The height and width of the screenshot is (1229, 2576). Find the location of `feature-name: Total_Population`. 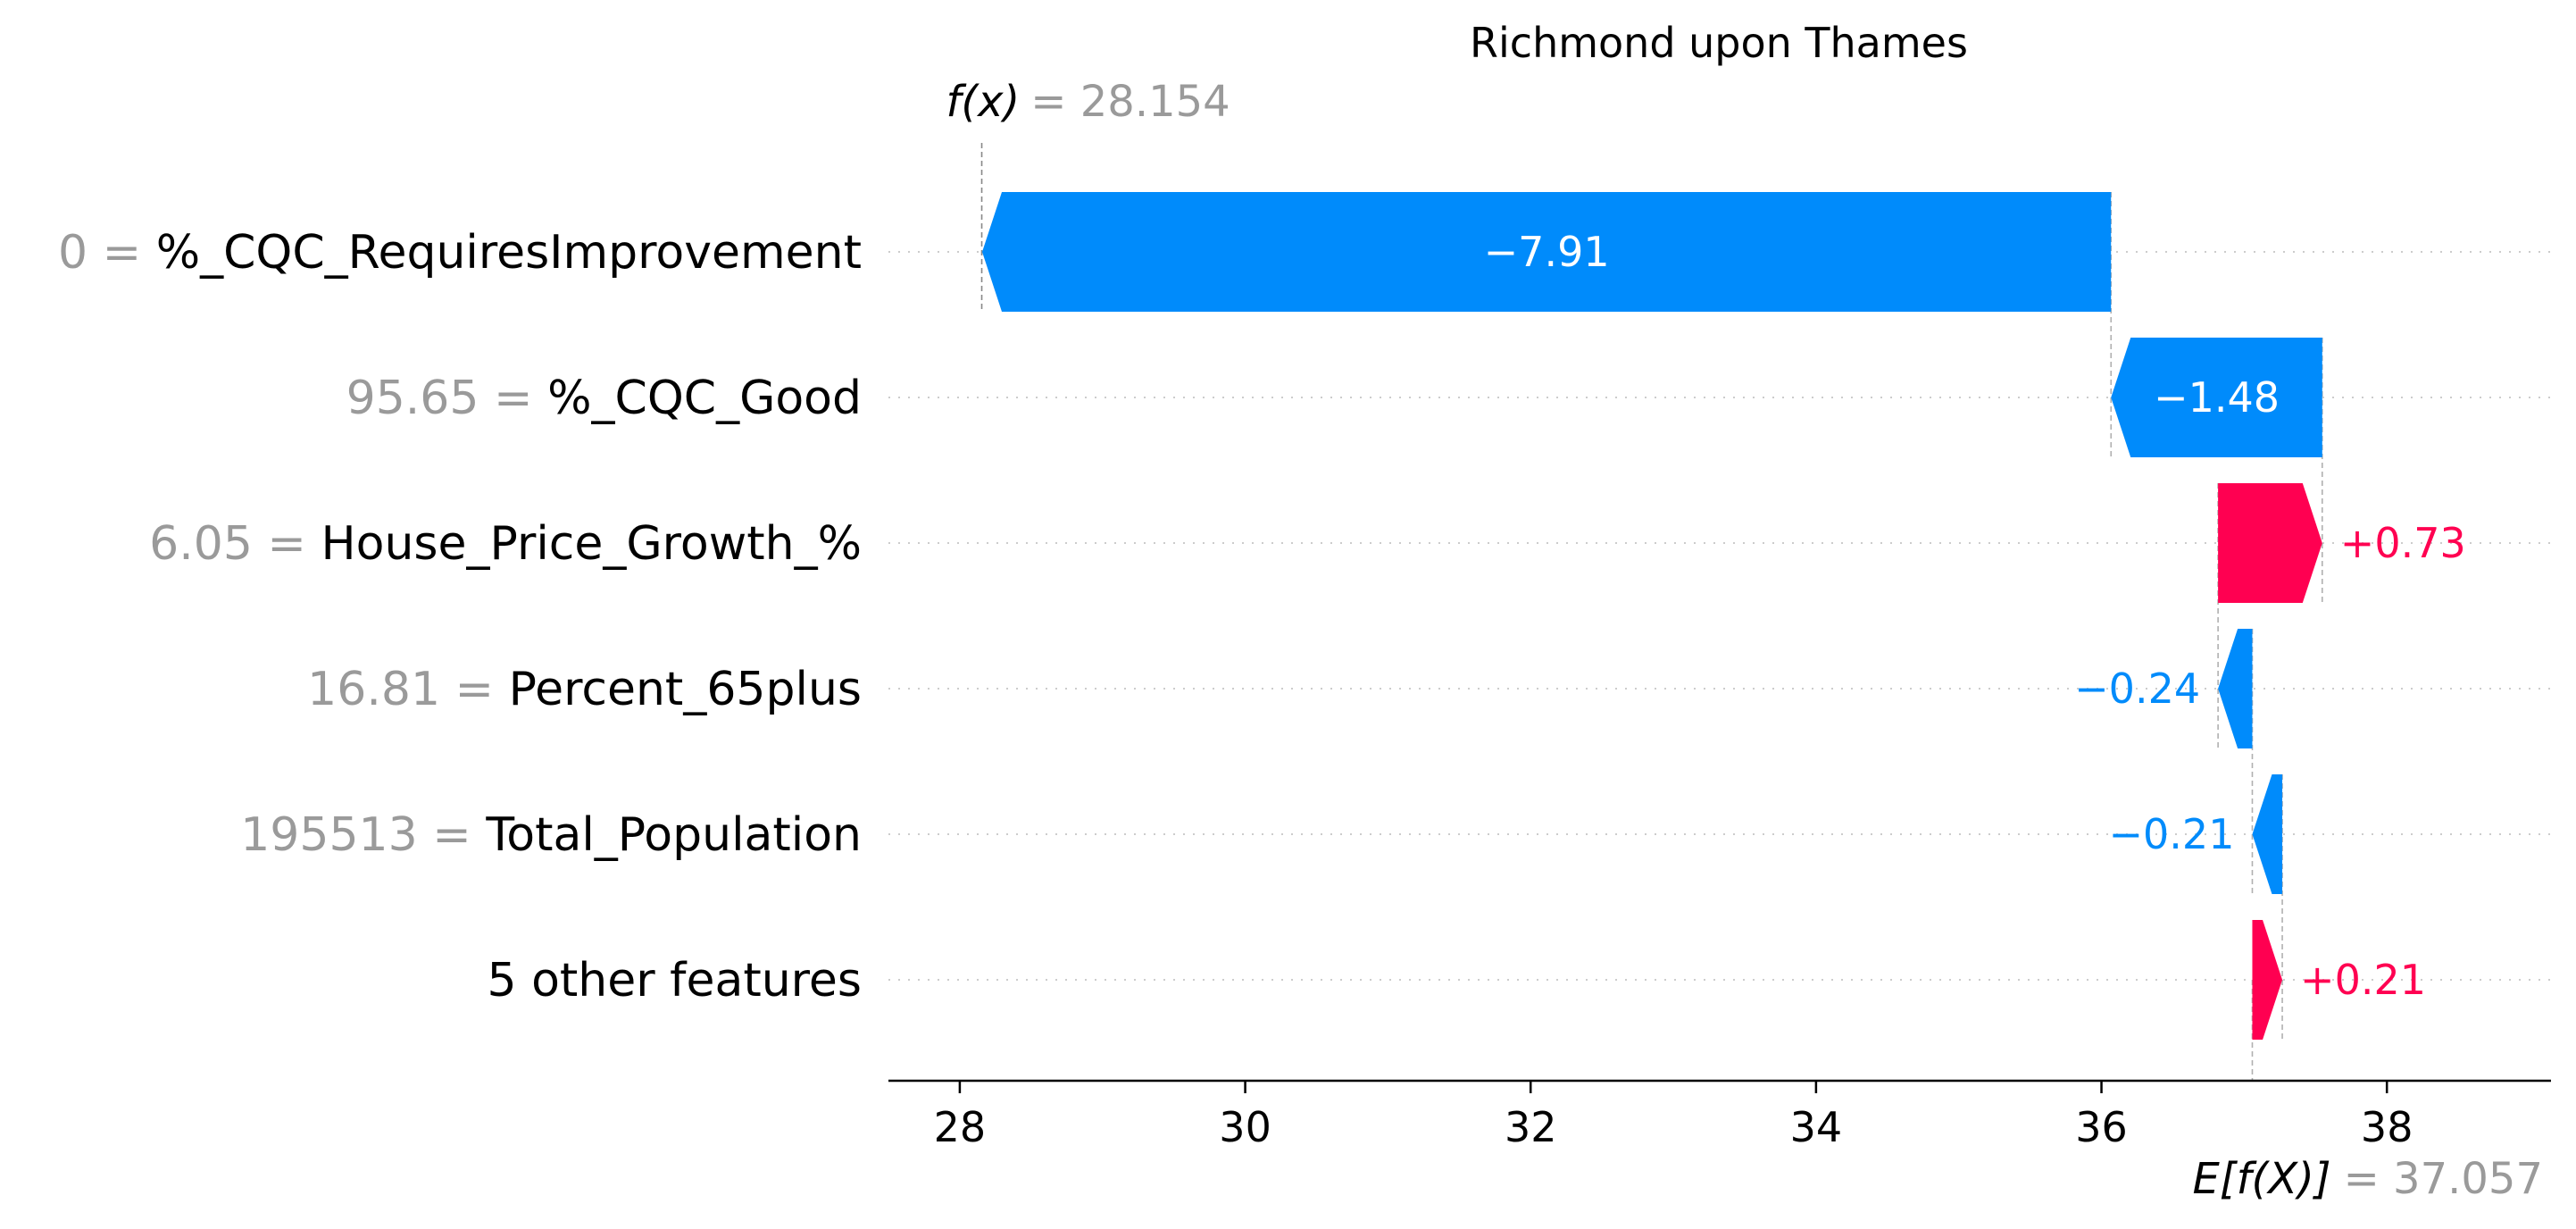

feature-name: Total_Population is located at coordinates (673, 835).